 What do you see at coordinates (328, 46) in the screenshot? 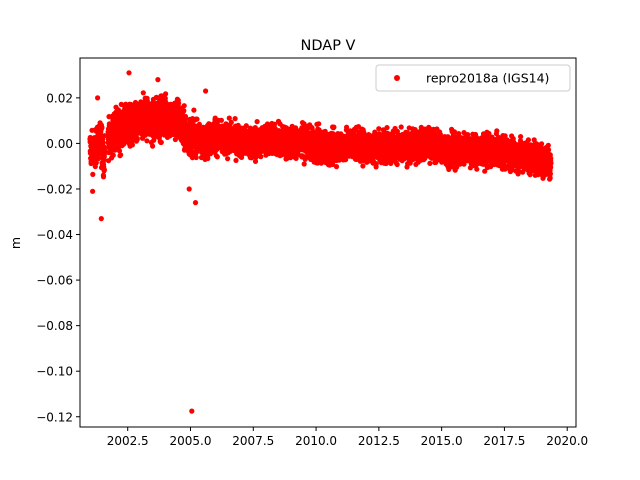
I see `chart-title: NDAP V` at bounding box center [328, 46].